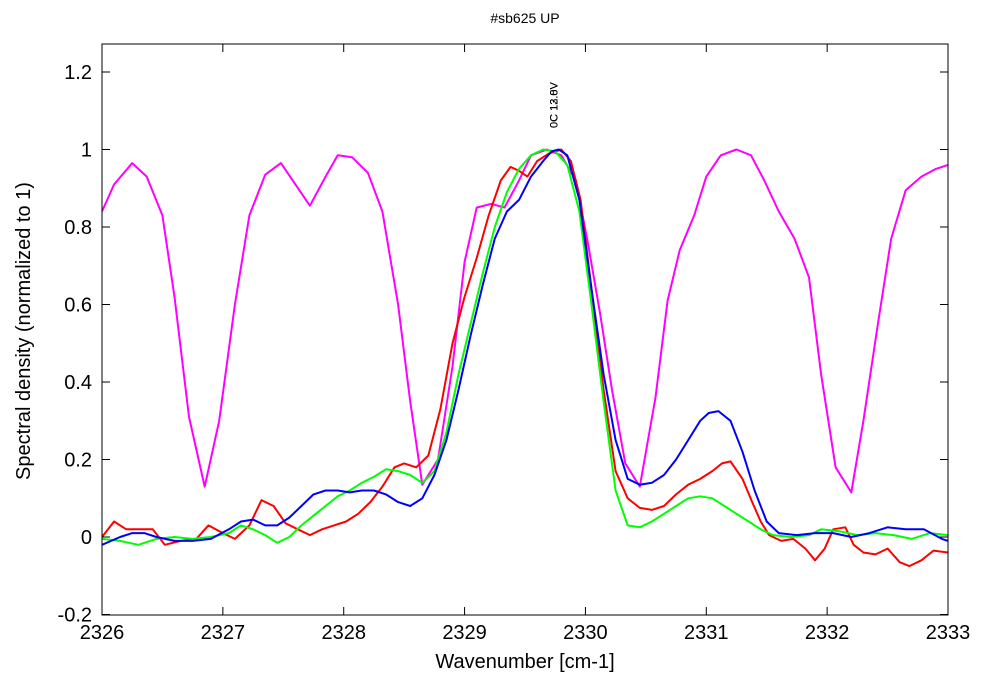 Image resolution: width=984 pixels, height=677 pixels. I want to click on x-tick-label: 2327, so click(223, 633).